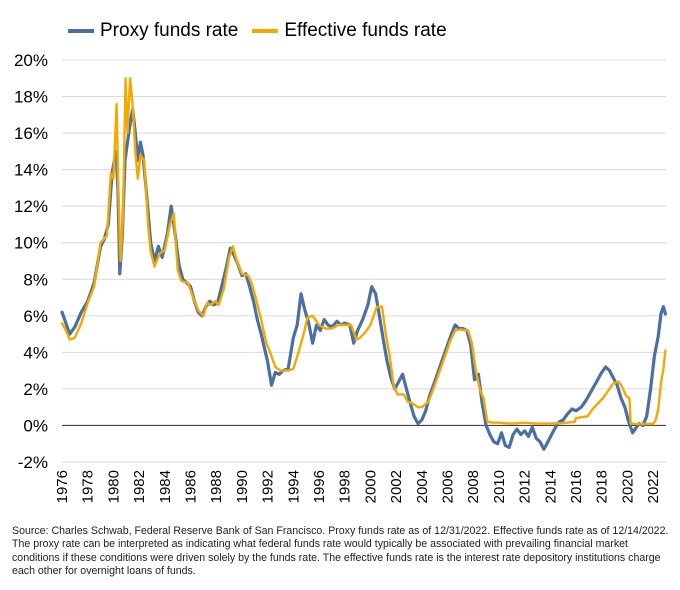  Describe the element at coordinates (448, 486) in the screenshot. I see `x-tick-label: 2006` at that location.